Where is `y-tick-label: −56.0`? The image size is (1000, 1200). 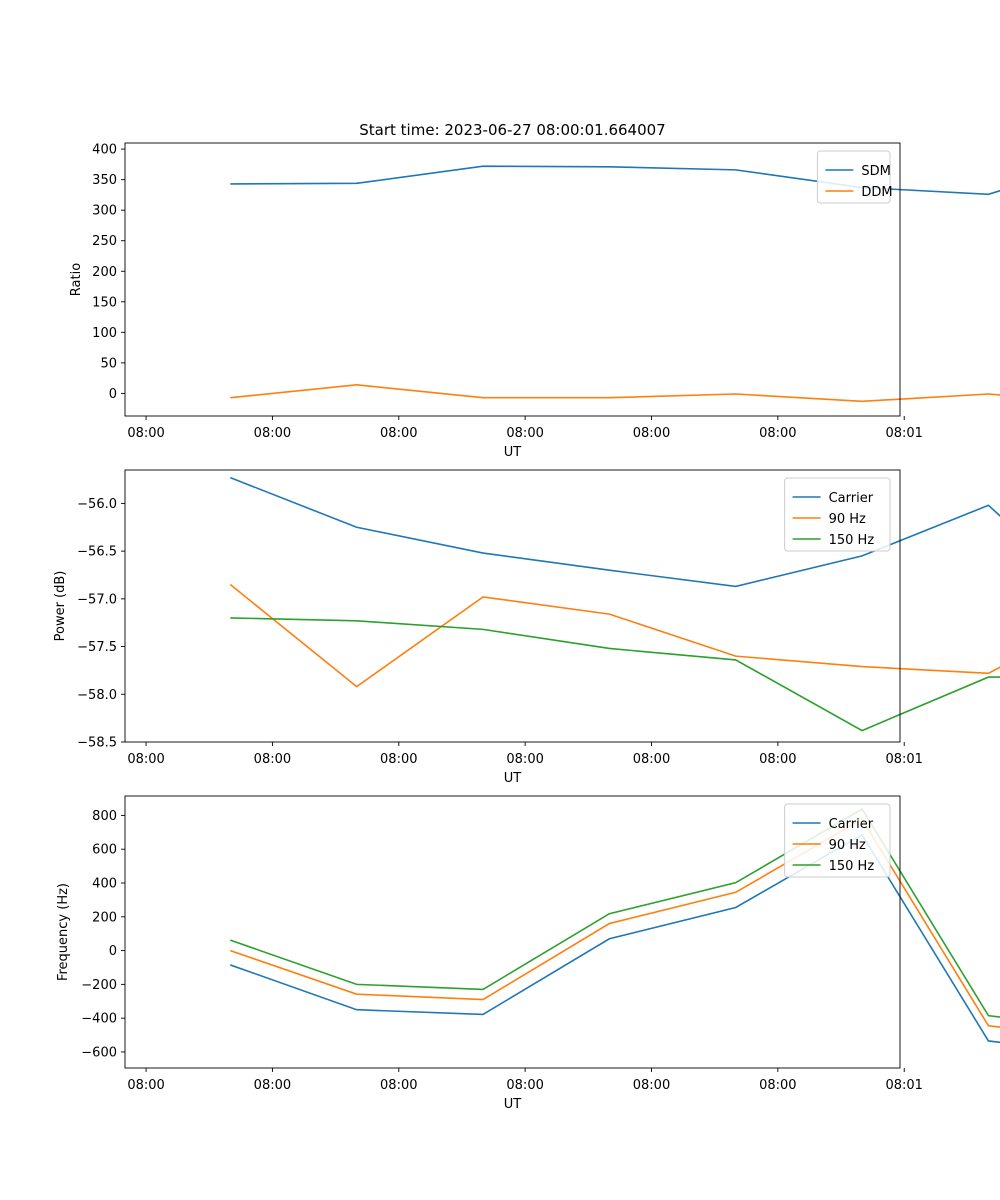
y-tick-label: −56.0 is located at coordinates (97, 504).